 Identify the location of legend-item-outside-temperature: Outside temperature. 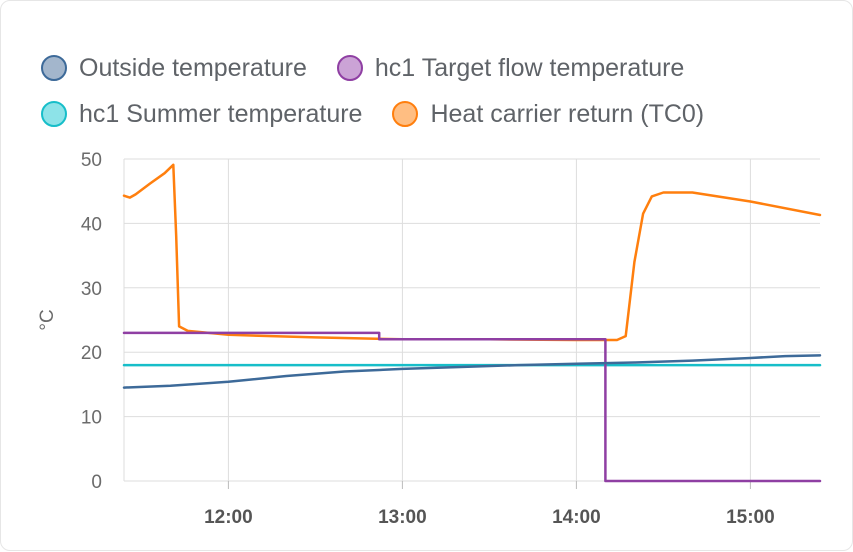
(174, 68).